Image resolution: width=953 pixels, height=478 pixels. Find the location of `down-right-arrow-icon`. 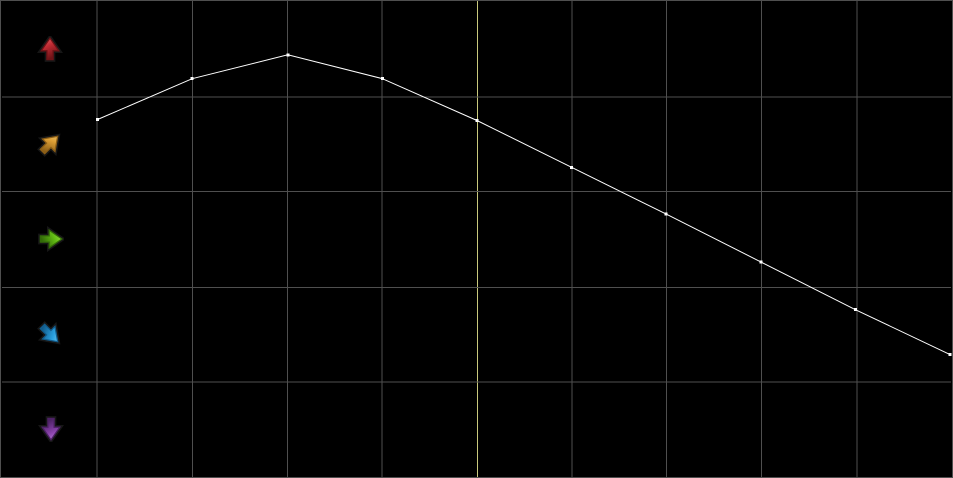

down-right-arrow-icon is located at coordinates (50, 334).